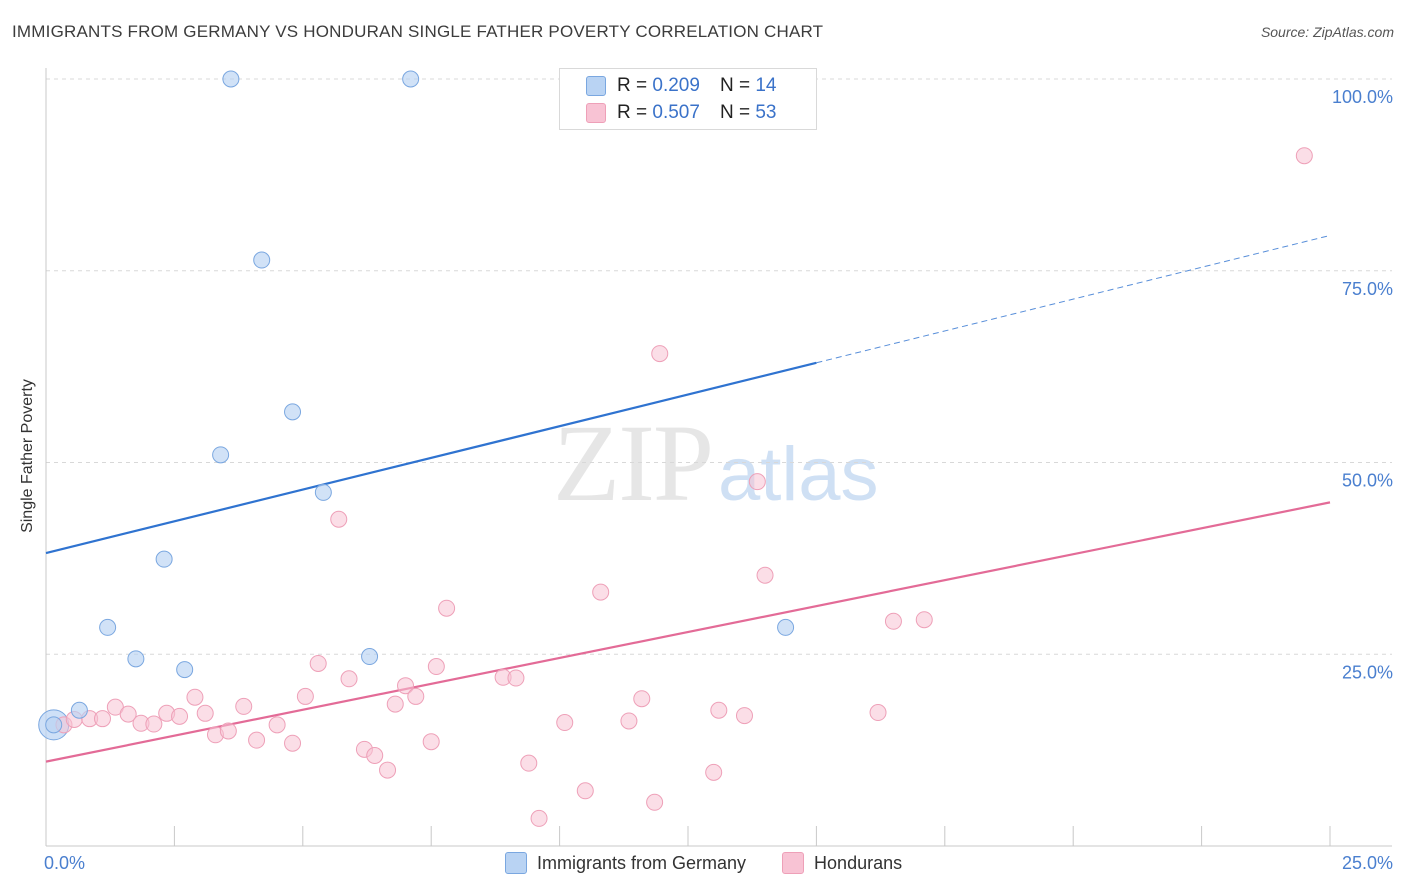 The height and width of the screenshot is (892, 1406). Describe the element at coordinates (64, 863) in the screenshot. I see `x-tick-label: 0.0%` at that location.